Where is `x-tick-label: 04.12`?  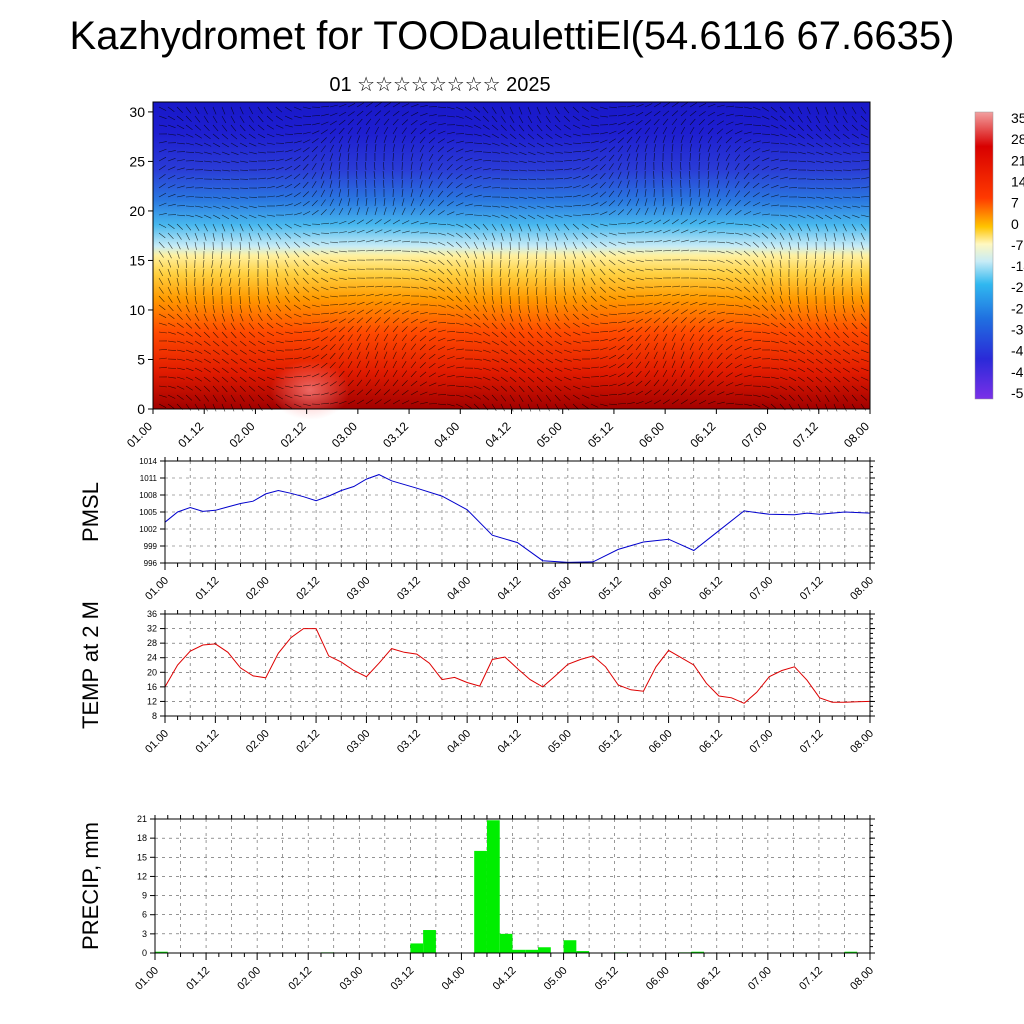
x-tick-label: 04.12 is located at coordinates (505, 979).